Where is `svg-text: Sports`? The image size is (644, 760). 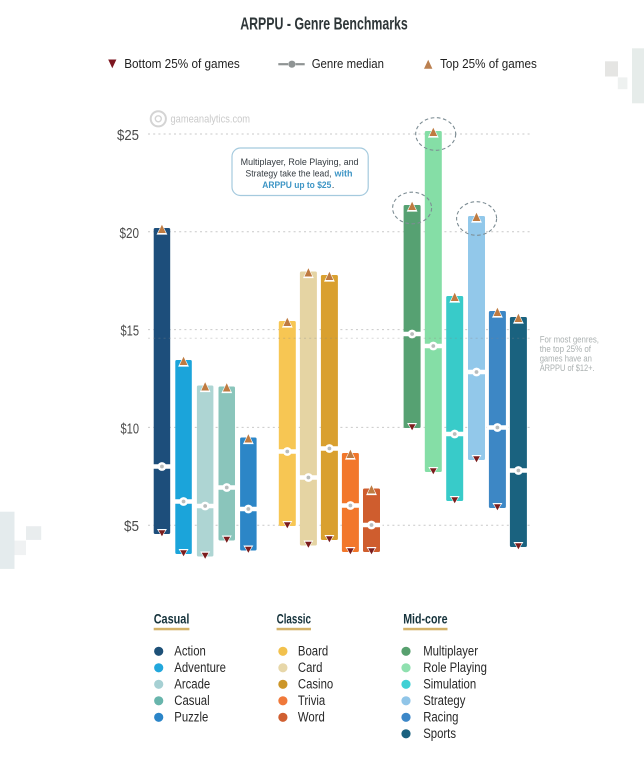
svg-text: Sports is located at coordinates (439, 733).